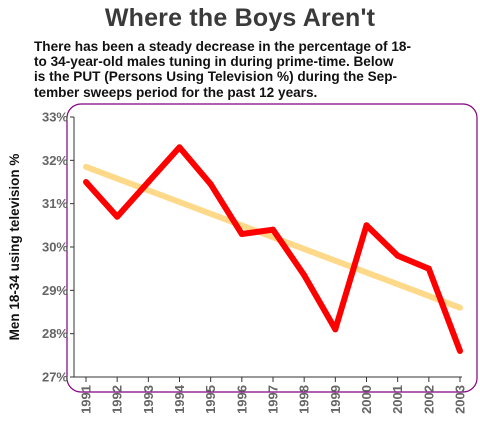  I want to click on y-axis: 27% 28% 29% 30% 31% 32% 33%, so click(58, 247).